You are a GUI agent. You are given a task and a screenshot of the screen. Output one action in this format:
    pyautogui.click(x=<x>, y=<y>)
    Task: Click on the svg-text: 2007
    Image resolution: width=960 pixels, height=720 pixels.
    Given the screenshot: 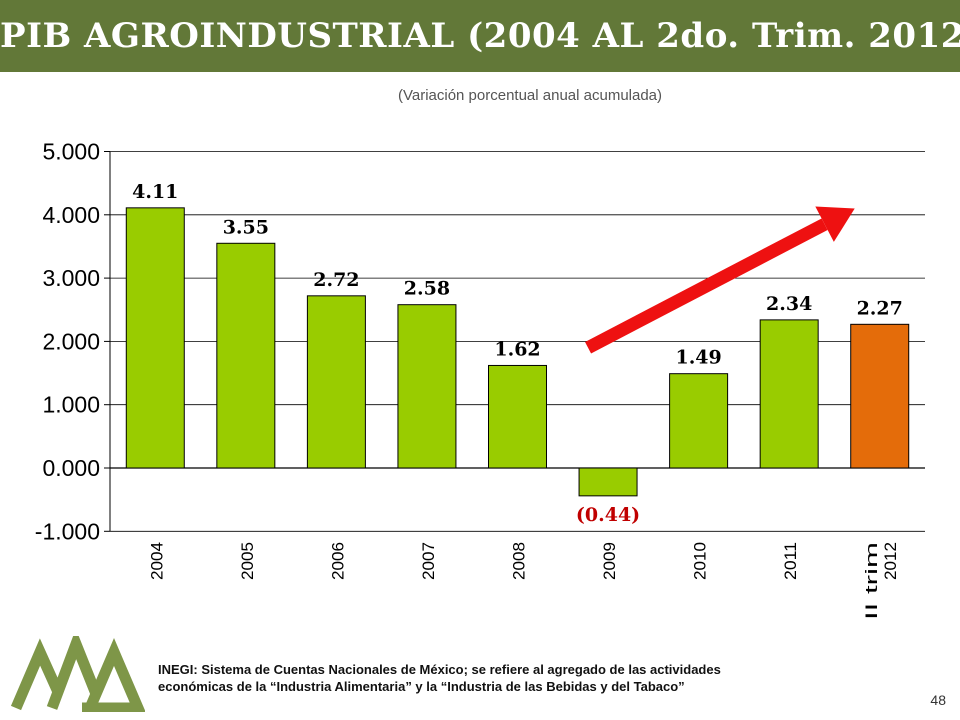 What is the action you would take?
    pyautogui.click(x=428, y=561)
    